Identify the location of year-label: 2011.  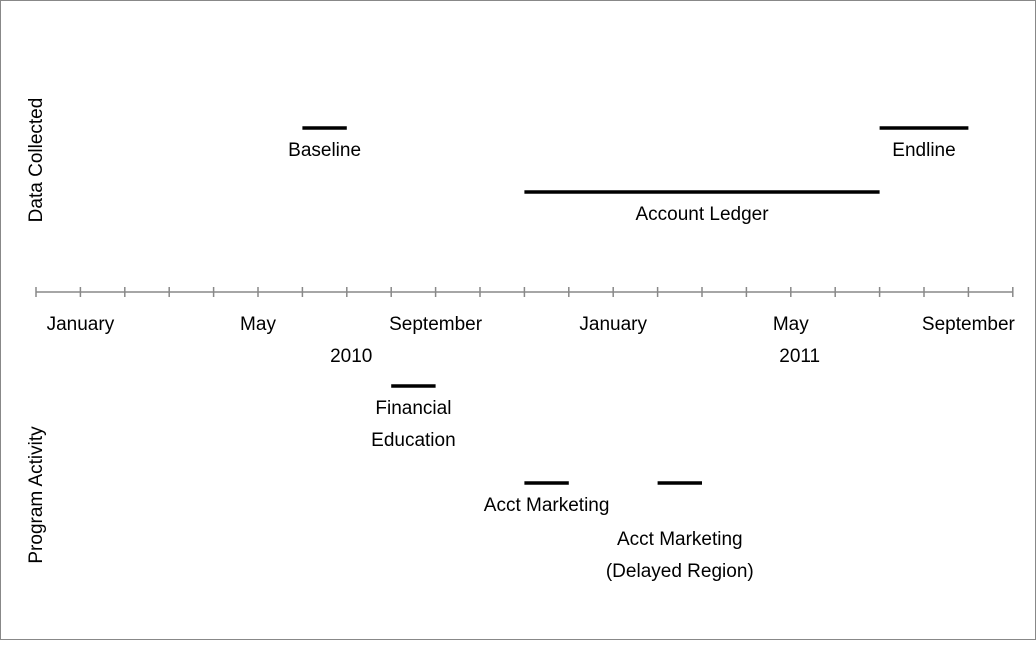
(799, 356).